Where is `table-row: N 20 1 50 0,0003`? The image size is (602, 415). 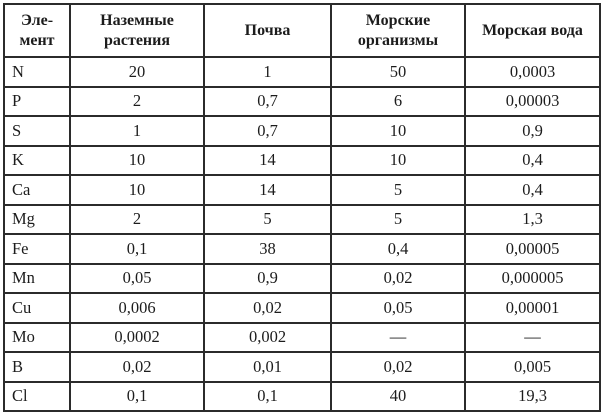 table-row: N 20 1 50 0,0003 is located at coordinates (302, 72).